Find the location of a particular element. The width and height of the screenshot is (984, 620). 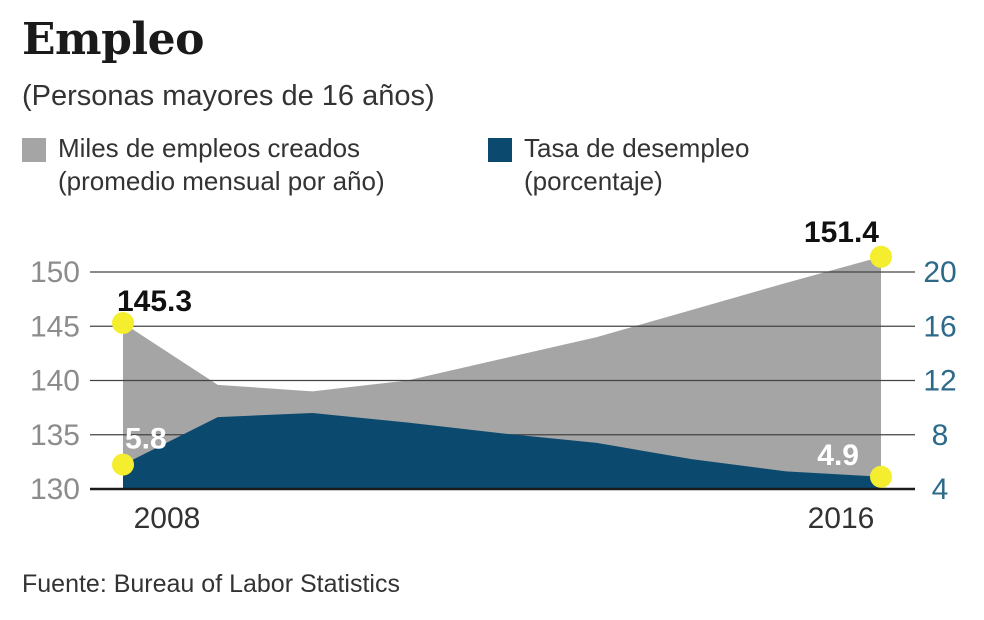

x-tick-label: 2008 is located at coordinates (167, 518).